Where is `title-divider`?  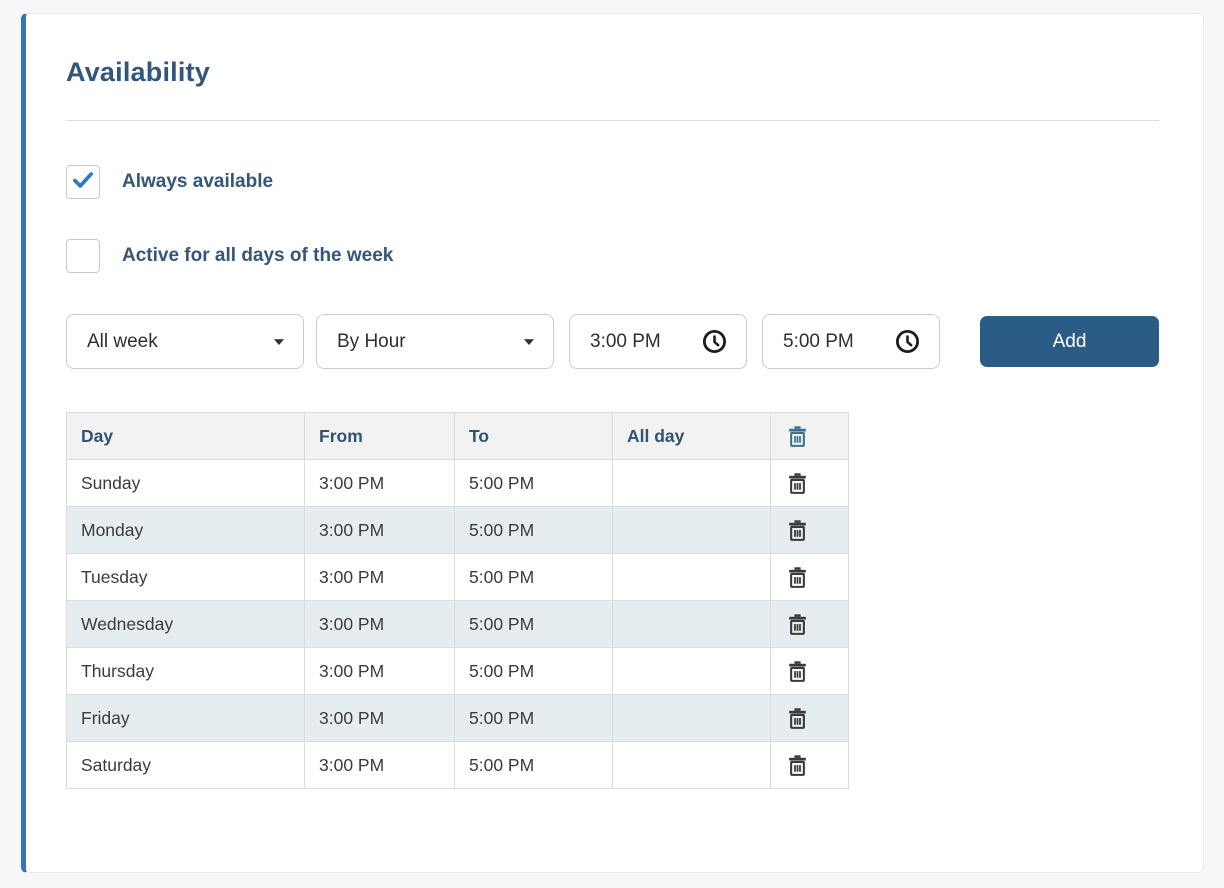 title-divider is located at coordinates (612, 120).